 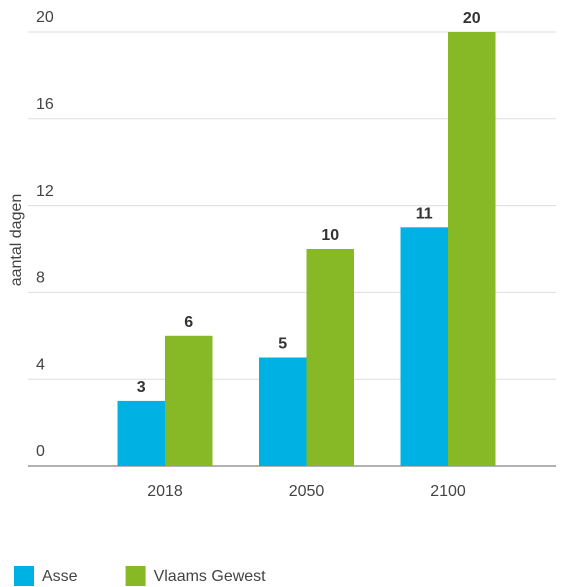 What do you see at coordinates (141, 387) in the screenshot?
I see `data-label: 3` at bounding box center [141, 387].